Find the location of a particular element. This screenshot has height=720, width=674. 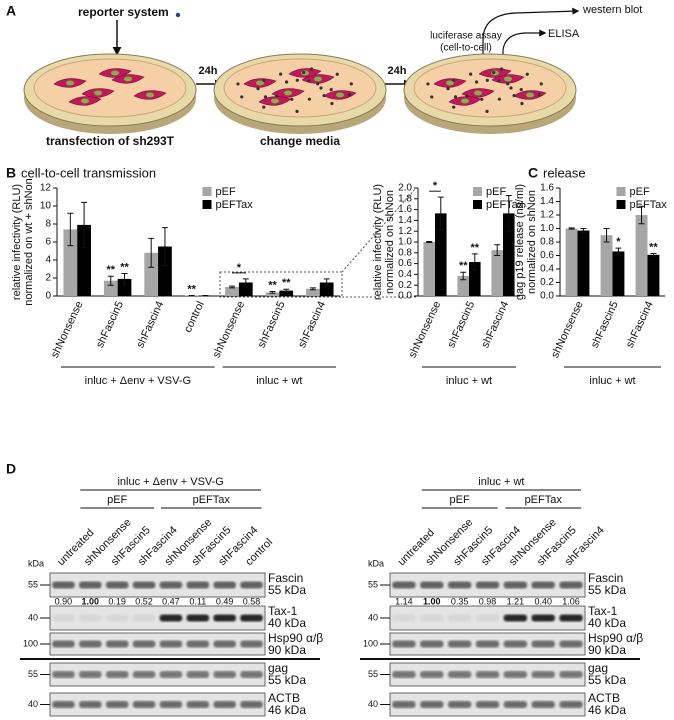

y-tick-label: 0.6 is located at coordinates (405, 263).